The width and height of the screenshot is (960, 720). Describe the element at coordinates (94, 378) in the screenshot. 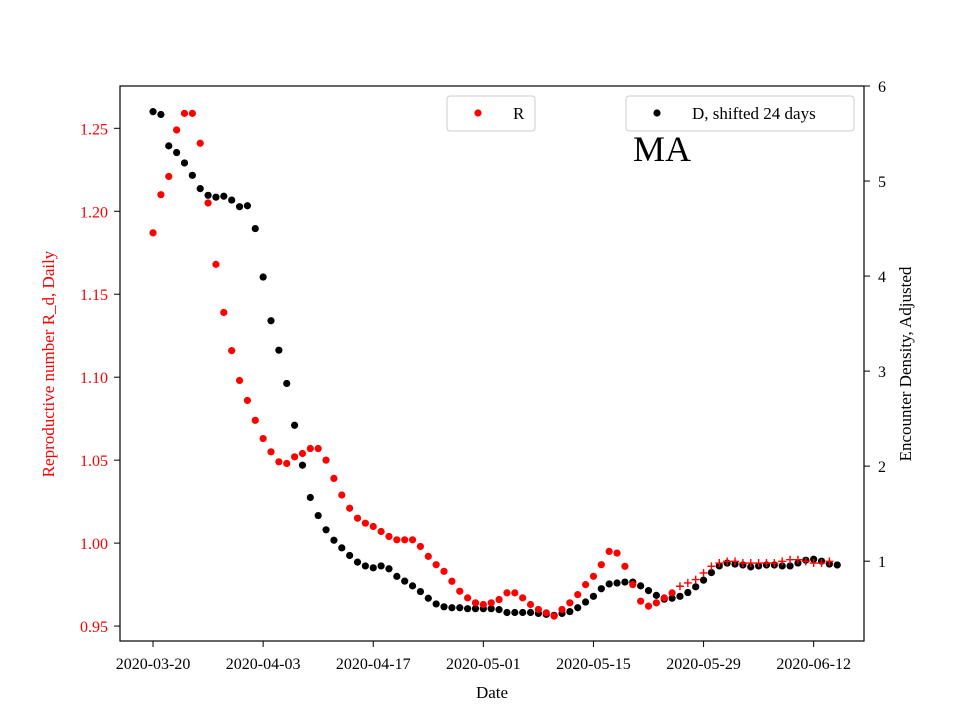

I see `y-tick-label-left: 1.10` at that location.